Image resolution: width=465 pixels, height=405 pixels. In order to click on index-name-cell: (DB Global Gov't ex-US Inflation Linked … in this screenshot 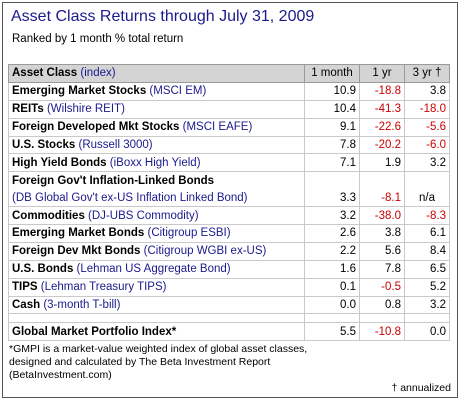, I will do `click(156, 198)`.